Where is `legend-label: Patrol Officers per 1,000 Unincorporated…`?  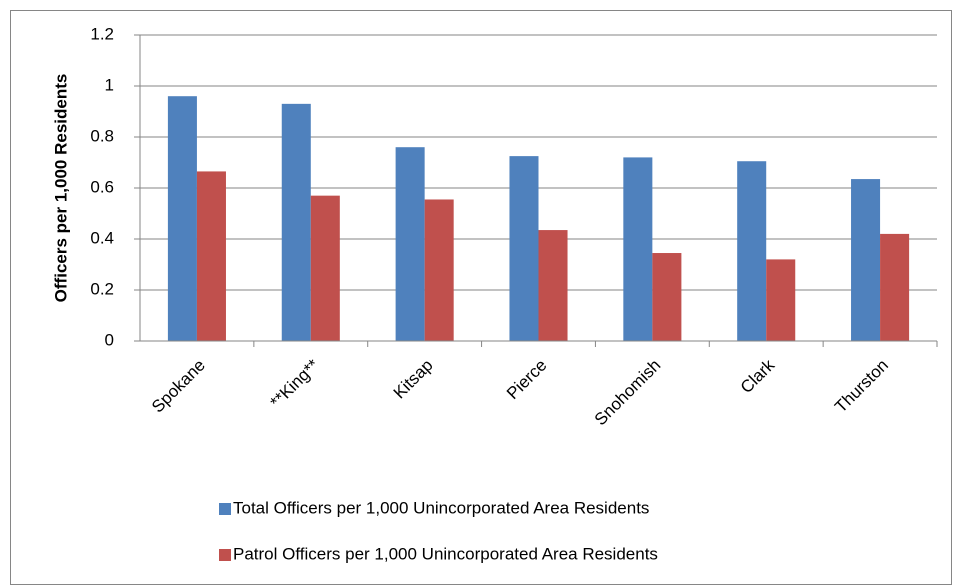
legend-label: Patrol Officers per 1,000 Unincorporated… is located at coordinates (445, 553).